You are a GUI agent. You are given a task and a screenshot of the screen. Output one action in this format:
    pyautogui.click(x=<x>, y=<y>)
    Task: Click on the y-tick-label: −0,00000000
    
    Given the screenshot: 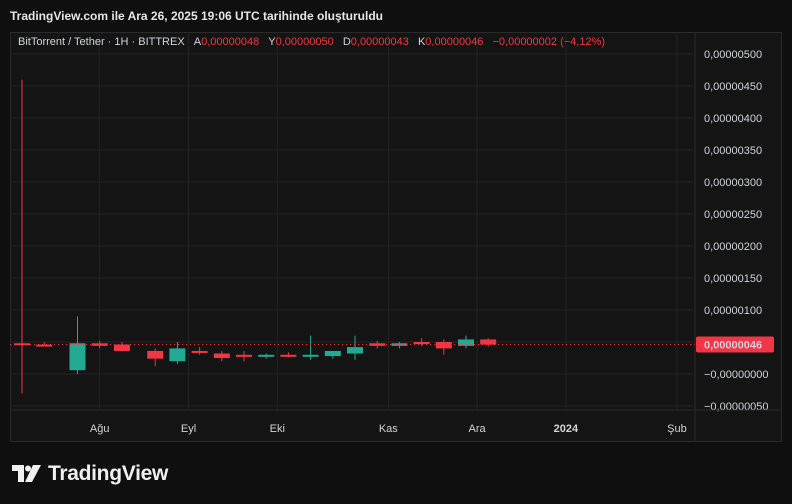 What is the action you would take?
    pyautogui.click(x=736, y=375)
    